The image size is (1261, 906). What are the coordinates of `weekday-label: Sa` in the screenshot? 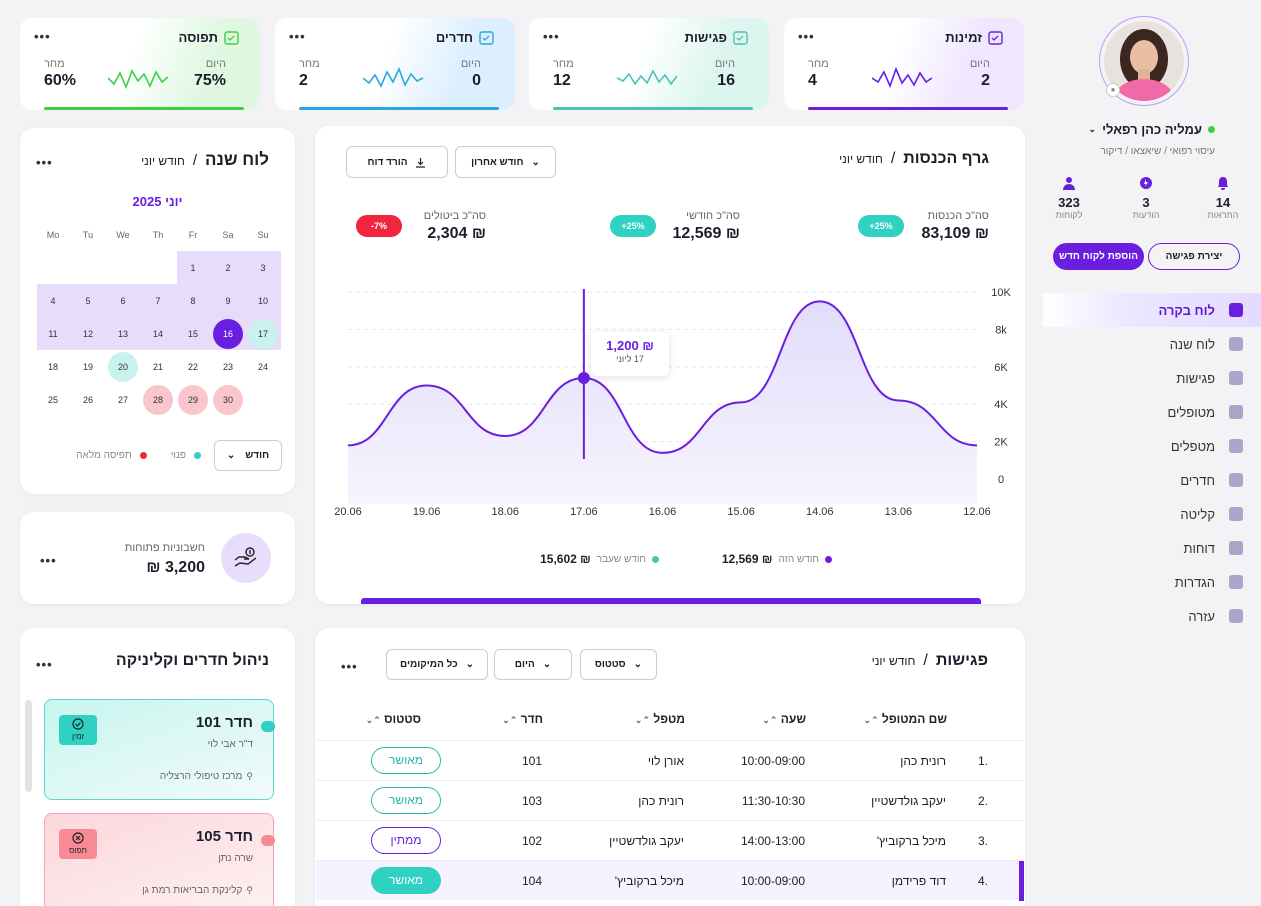 It's located at (228, 235).